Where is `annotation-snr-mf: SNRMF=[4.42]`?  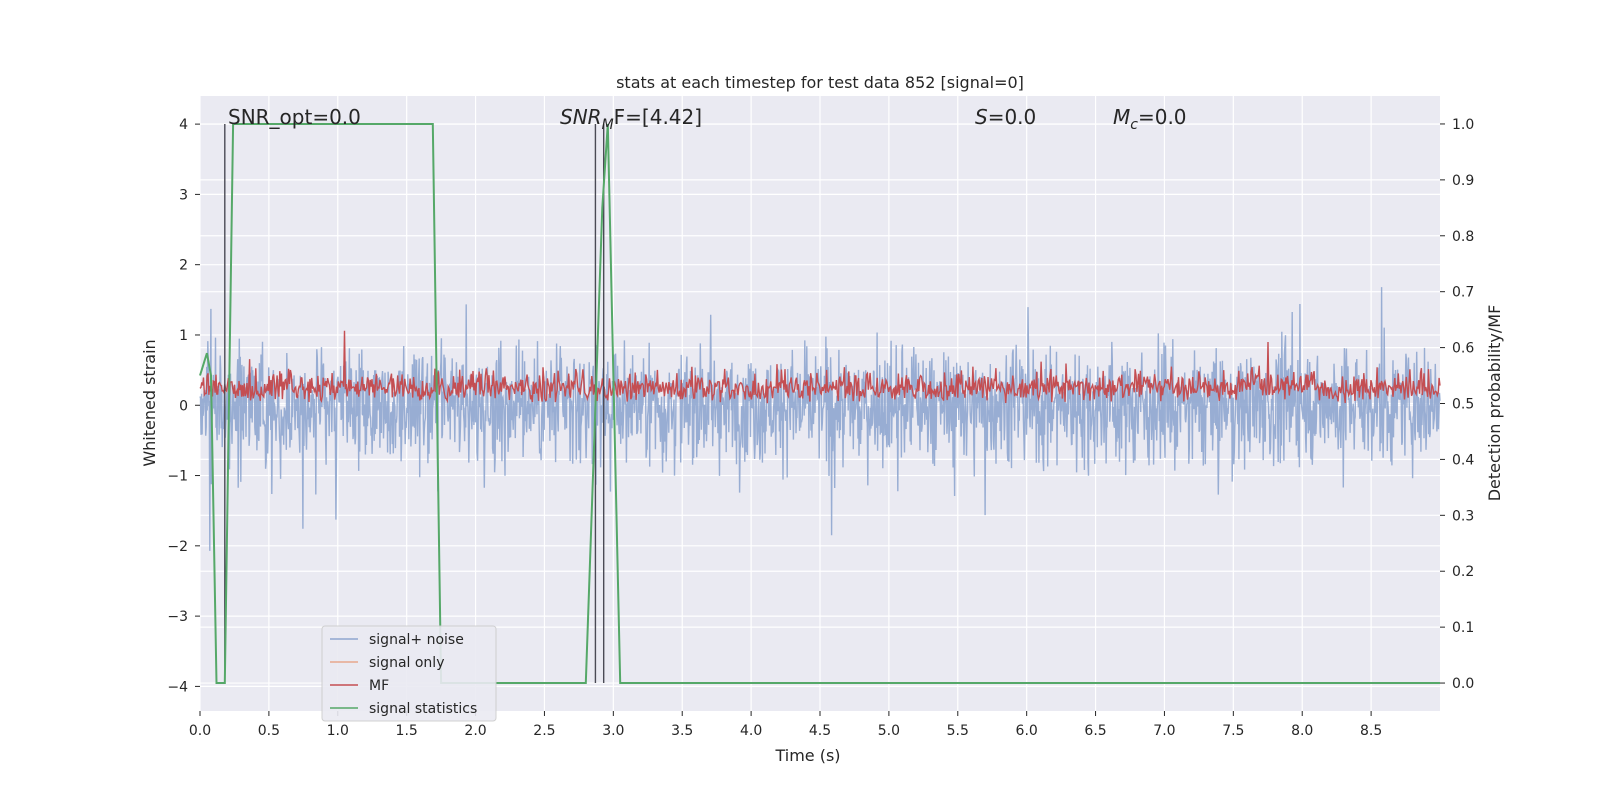
annotation-snr-mf: SNRMF=[4.42] is located at coordinates (631, 119).